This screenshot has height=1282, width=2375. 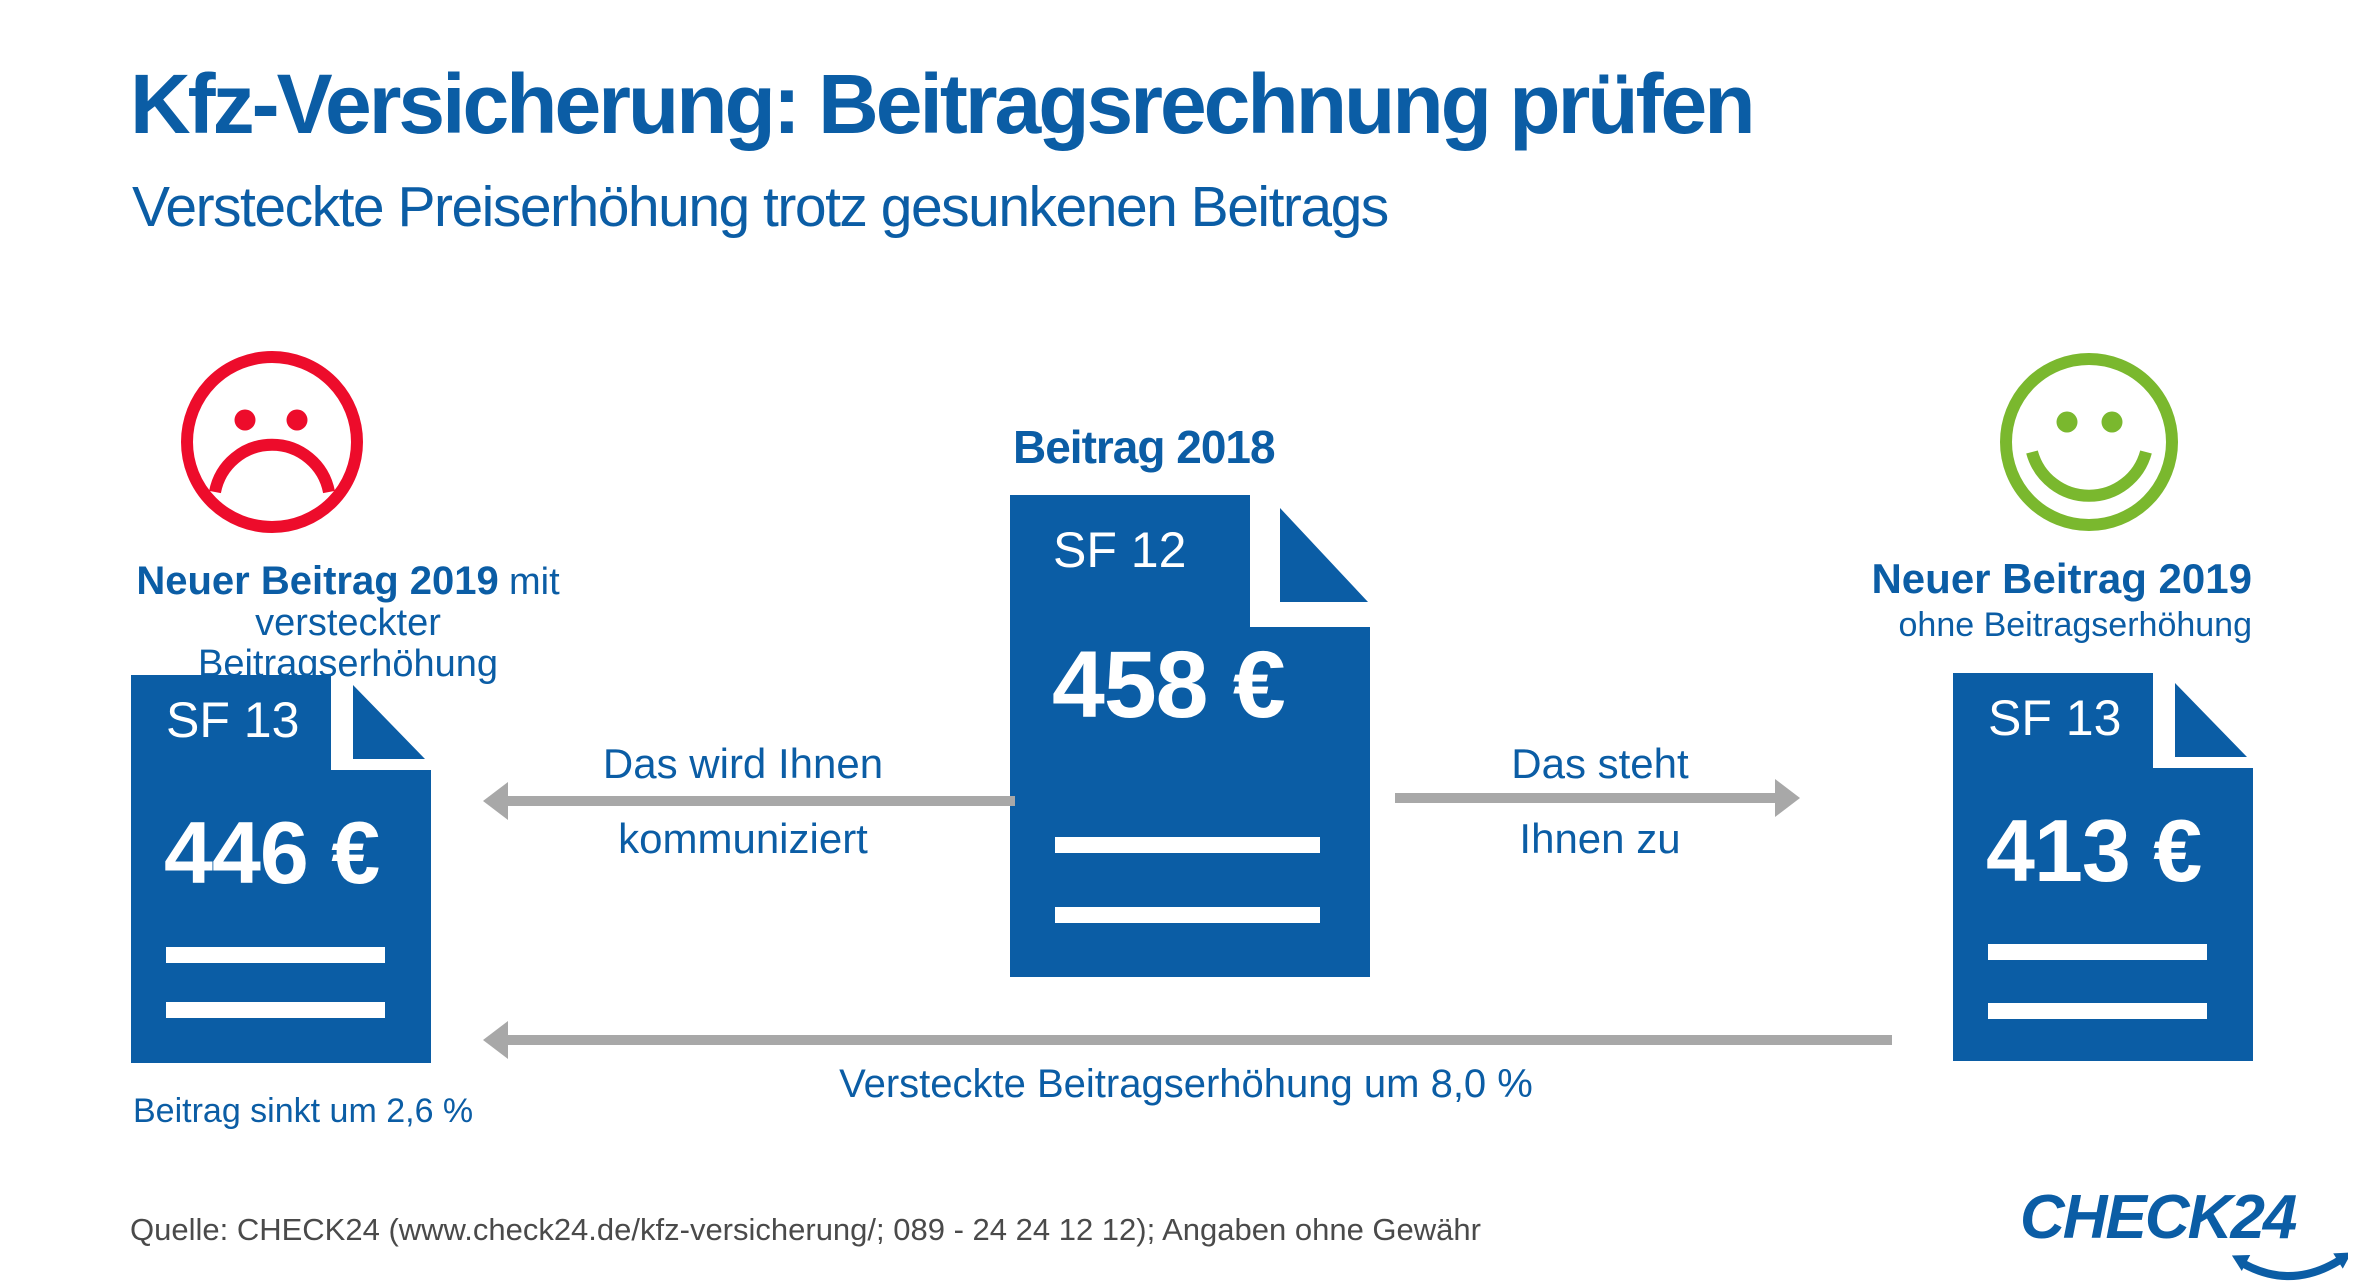 What do you see at coordinates (2061, 578) in the screenshot?
I see `label-right-line1: Neuer Beitrag 2019` at bounding box center [2061, 578].